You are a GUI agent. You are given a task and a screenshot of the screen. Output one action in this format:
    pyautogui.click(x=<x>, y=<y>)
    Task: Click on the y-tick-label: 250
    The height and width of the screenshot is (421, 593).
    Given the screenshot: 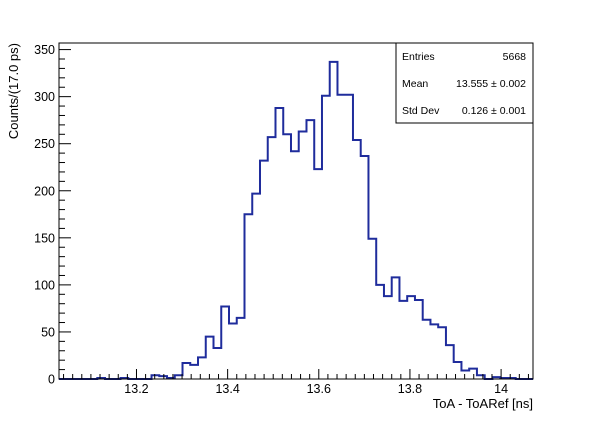 What is the action you would take?
    pyautogui.click(x=44, y=144)
    